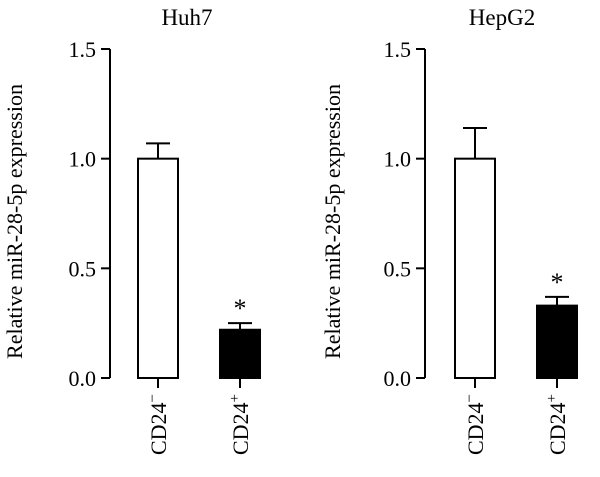 Image resolution: width=600 pixels, height=477 pixels. Describe the element at coordinates (186, 17) in the screenshot. I see `chart-title: Huh7` at that location.